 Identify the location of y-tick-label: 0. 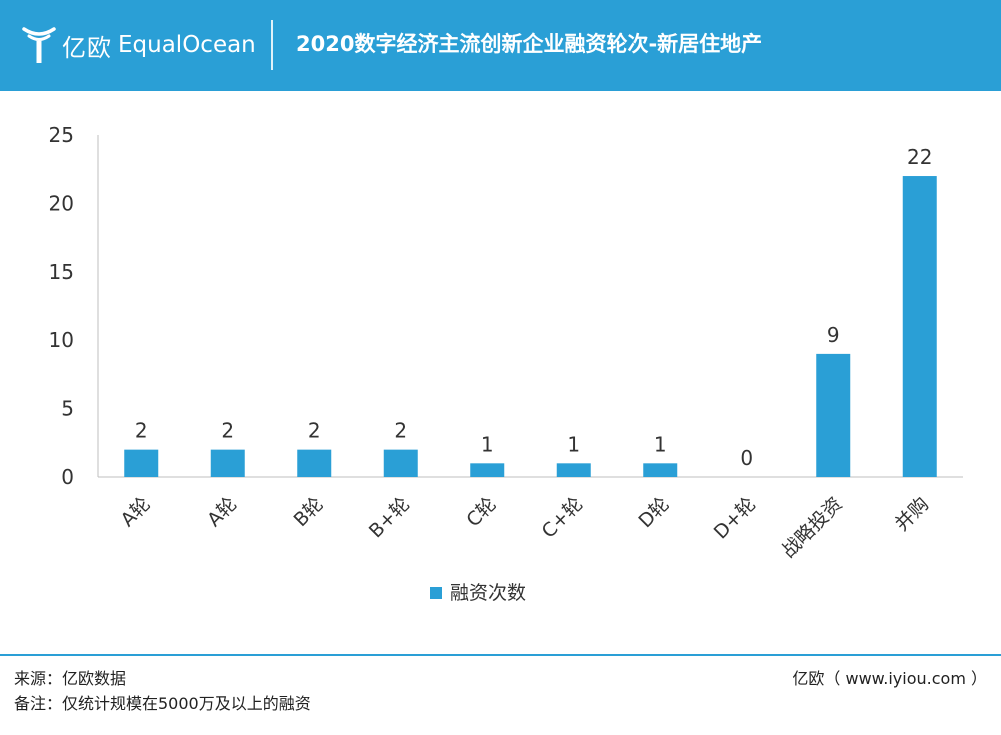
(67, 477).